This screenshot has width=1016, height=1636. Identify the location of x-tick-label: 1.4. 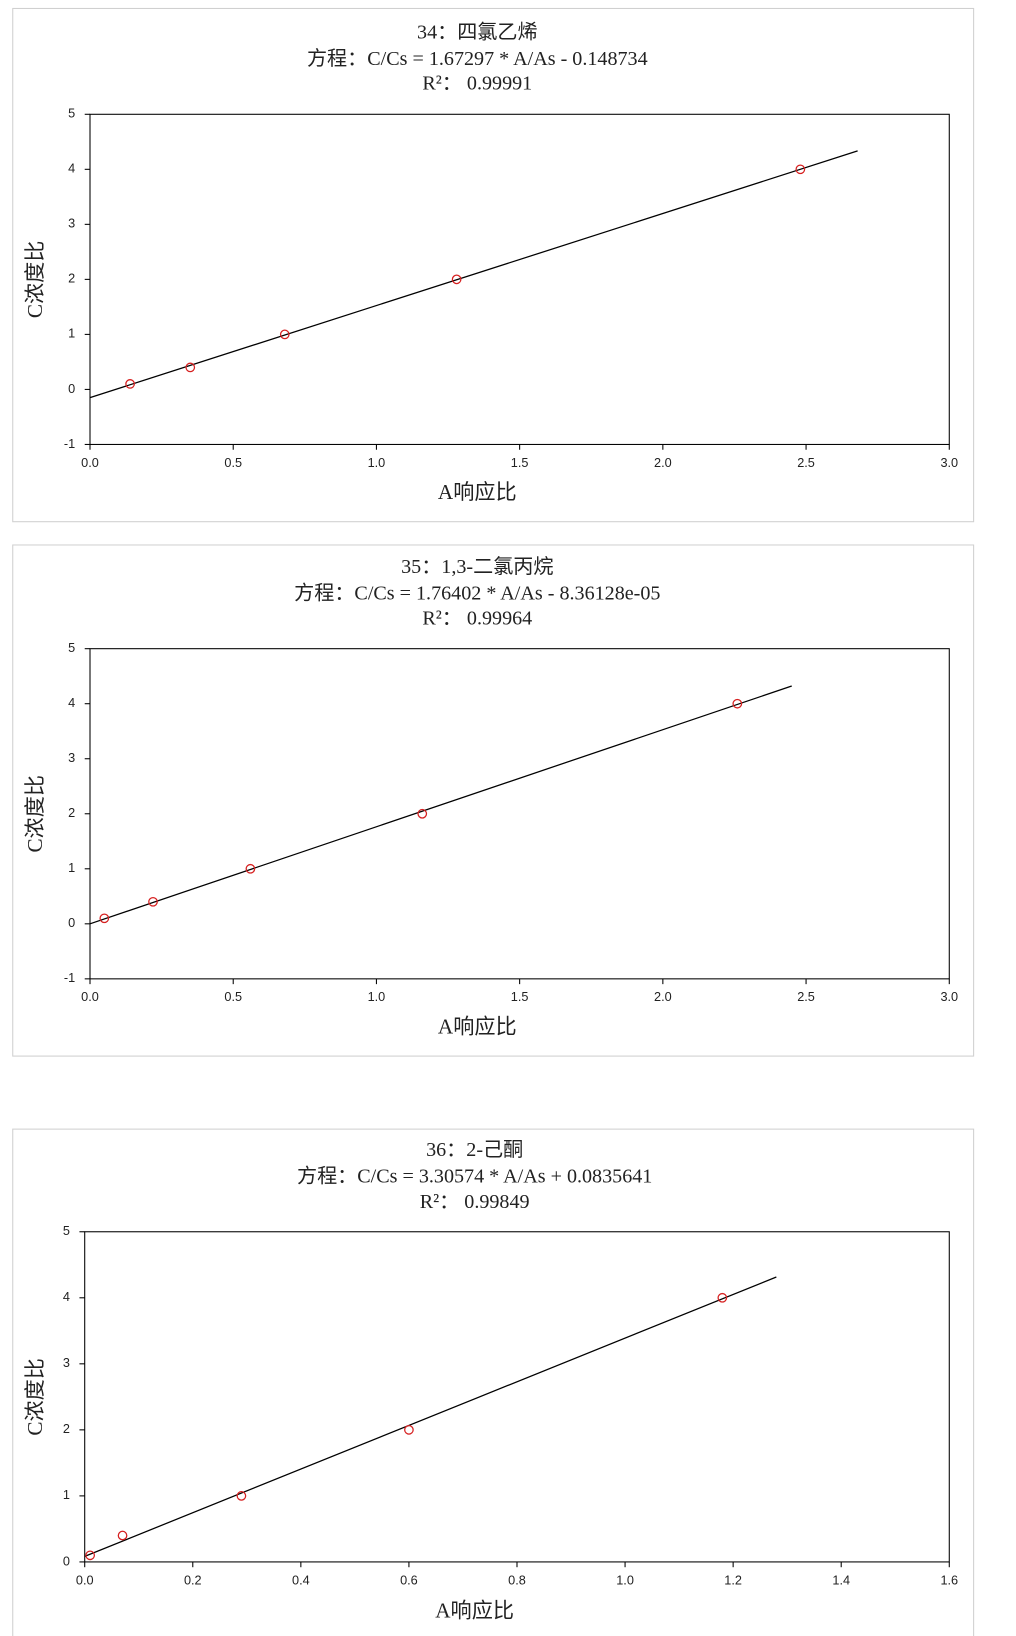
(841, 1580).